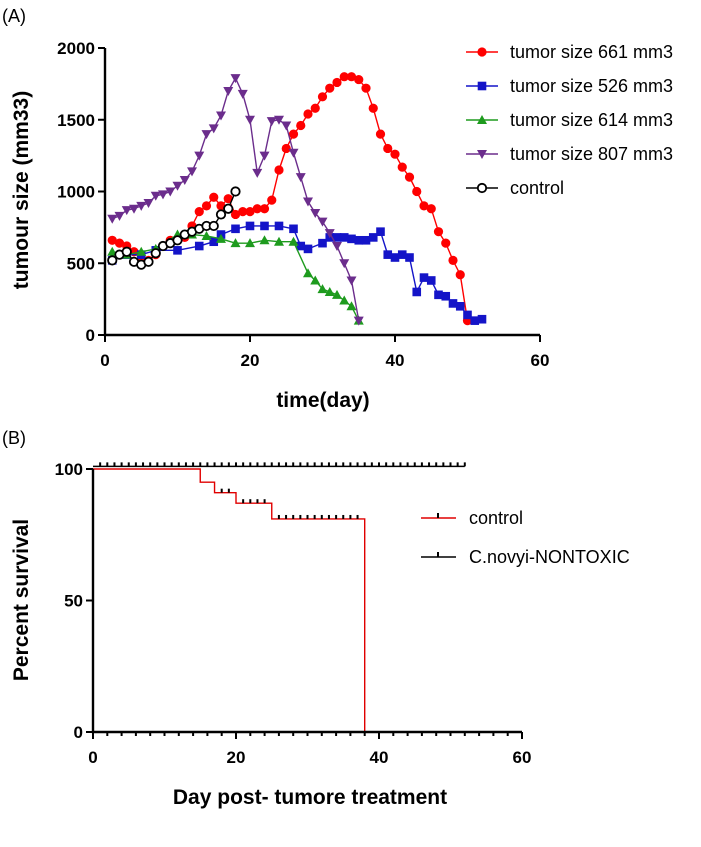 Image resolution: width=701 pixels, height=847 pixels. Describe the element at coordinates (90, 335) in the screenshot. I see `panel-a-y-tick-label: 0` at that location.